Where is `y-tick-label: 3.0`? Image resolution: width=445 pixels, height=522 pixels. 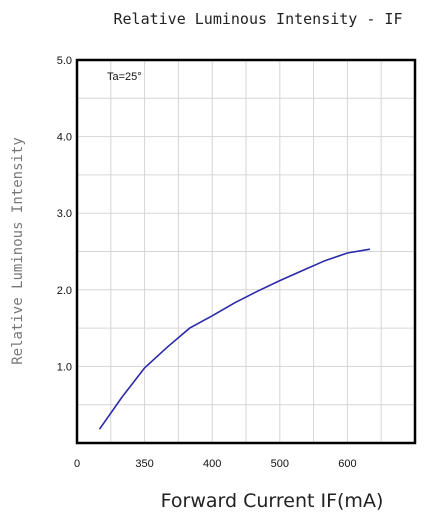 y-tick-label: 3.0 is located at coordinates (64, 214).